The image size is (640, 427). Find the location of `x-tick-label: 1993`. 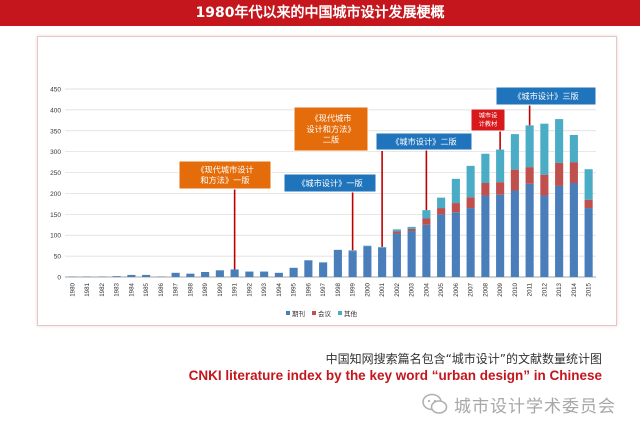

x-tick-label: 1993 is located at coordinates (264, 289).